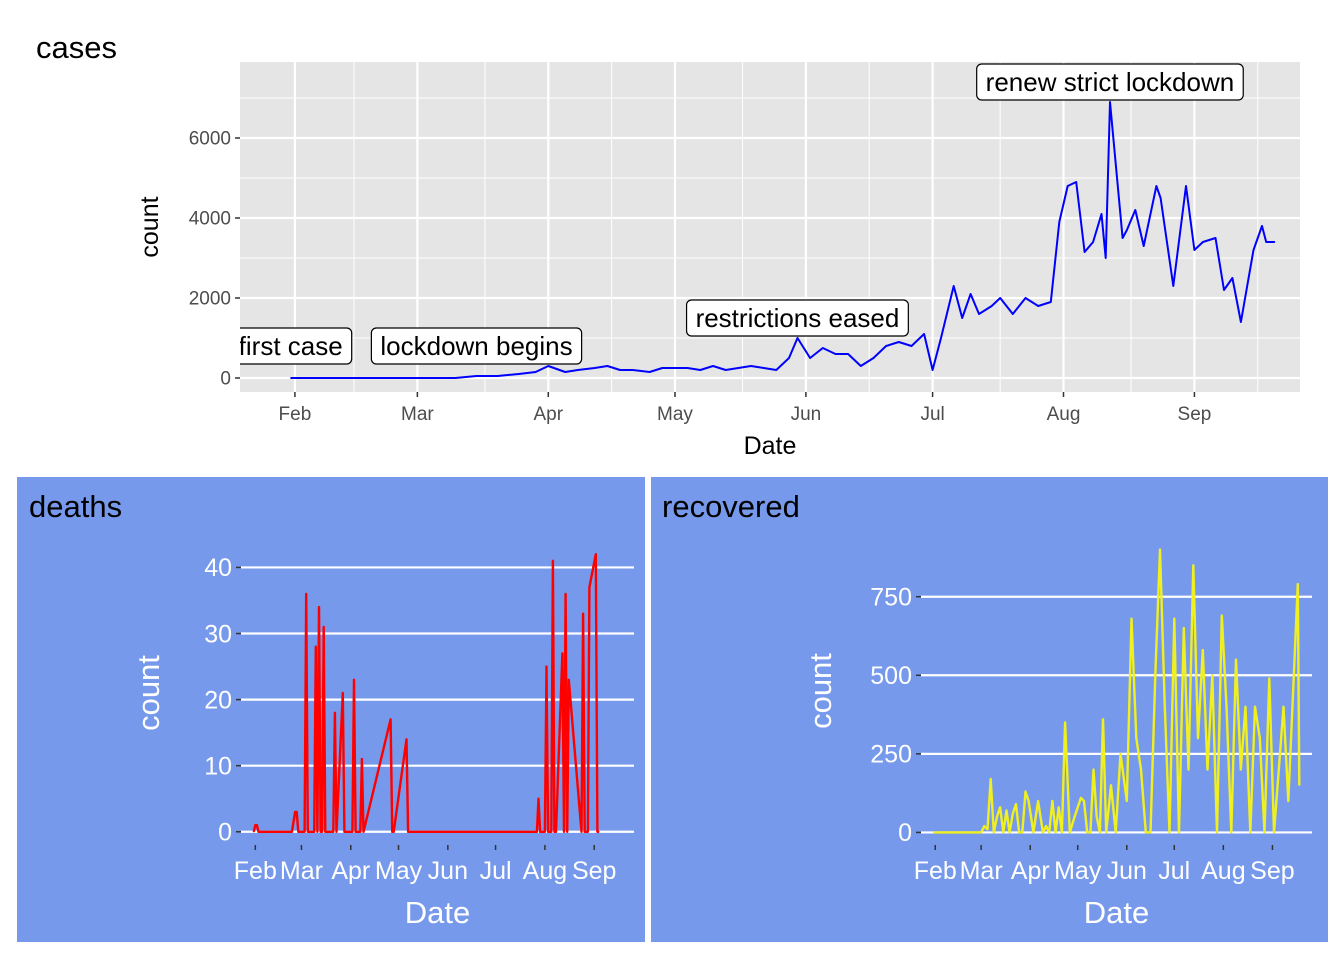 This screenshot has width=1344, height=960. I want to click on series-line, so click(425, 692).